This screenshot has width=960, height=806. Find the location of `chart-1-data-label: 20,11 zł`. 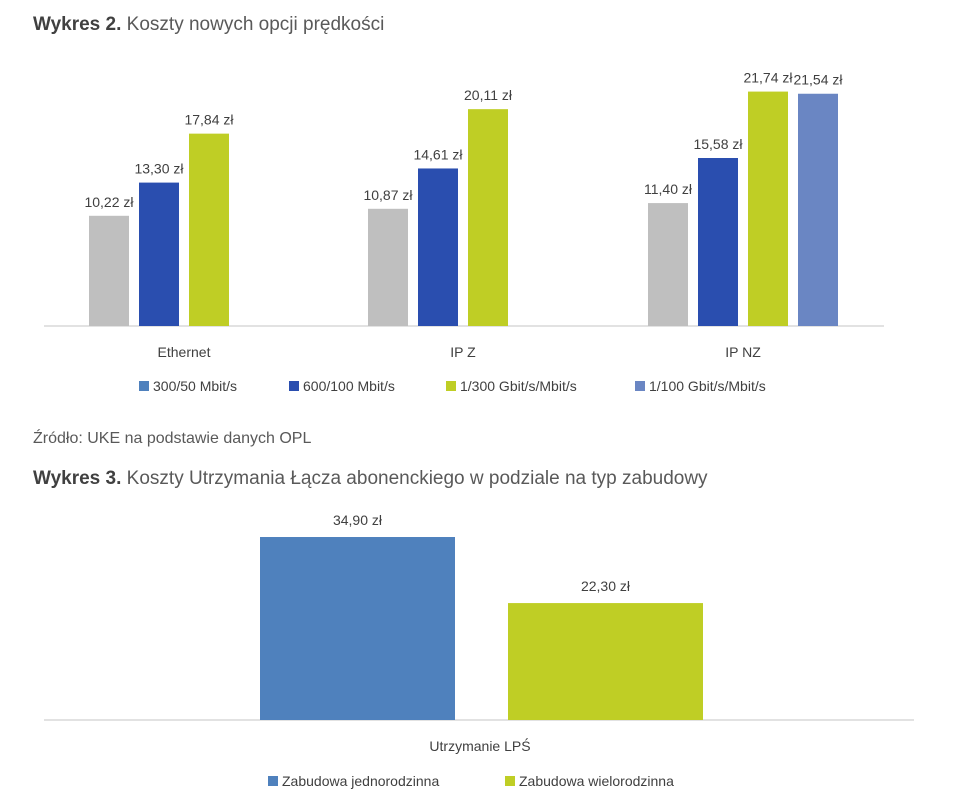

chart-1-data-label: 20,11 zł is located at coordinates (488, 95).